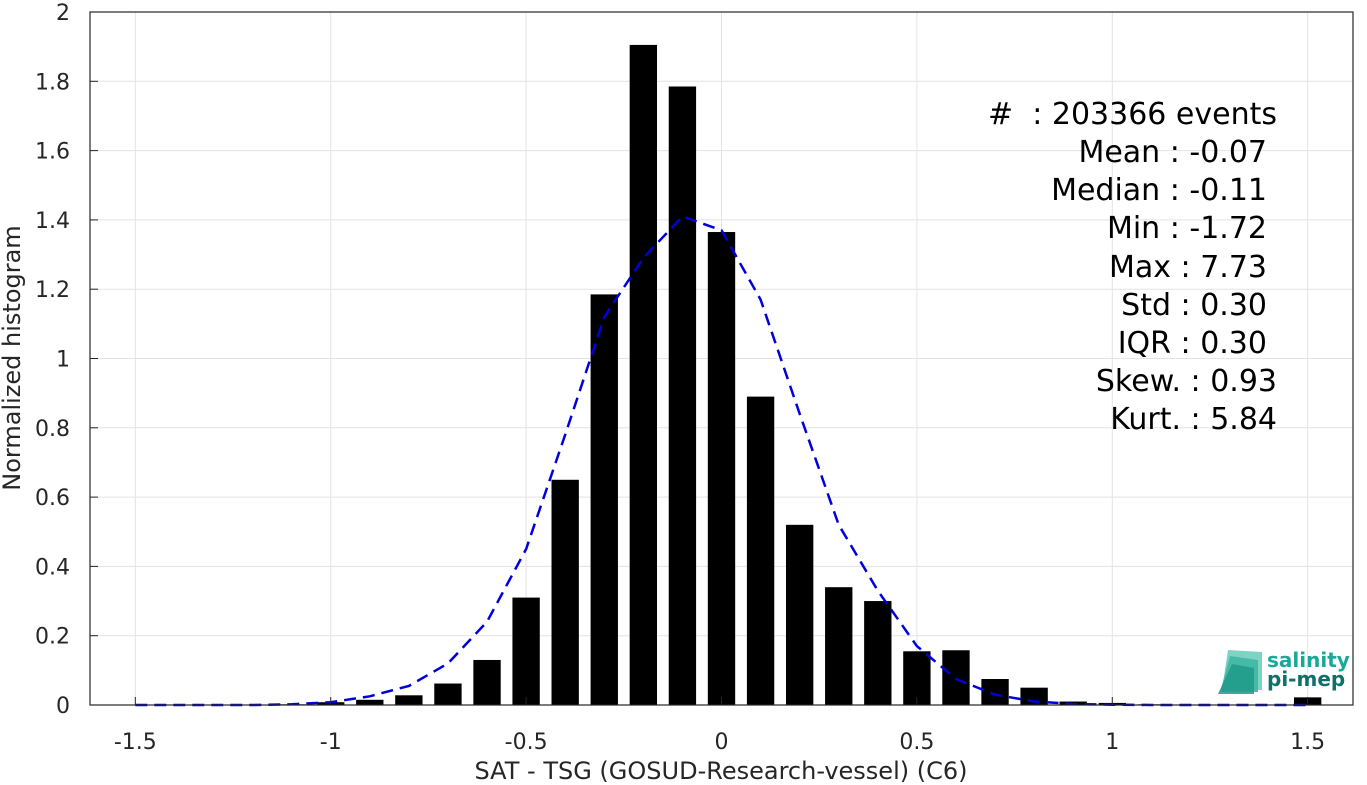 The image size is (1367, 785). What do you see at coordinates (52, 152) in the screenshot?
I see `y-tick-label: 1.6` at bounding box center [52, 152].